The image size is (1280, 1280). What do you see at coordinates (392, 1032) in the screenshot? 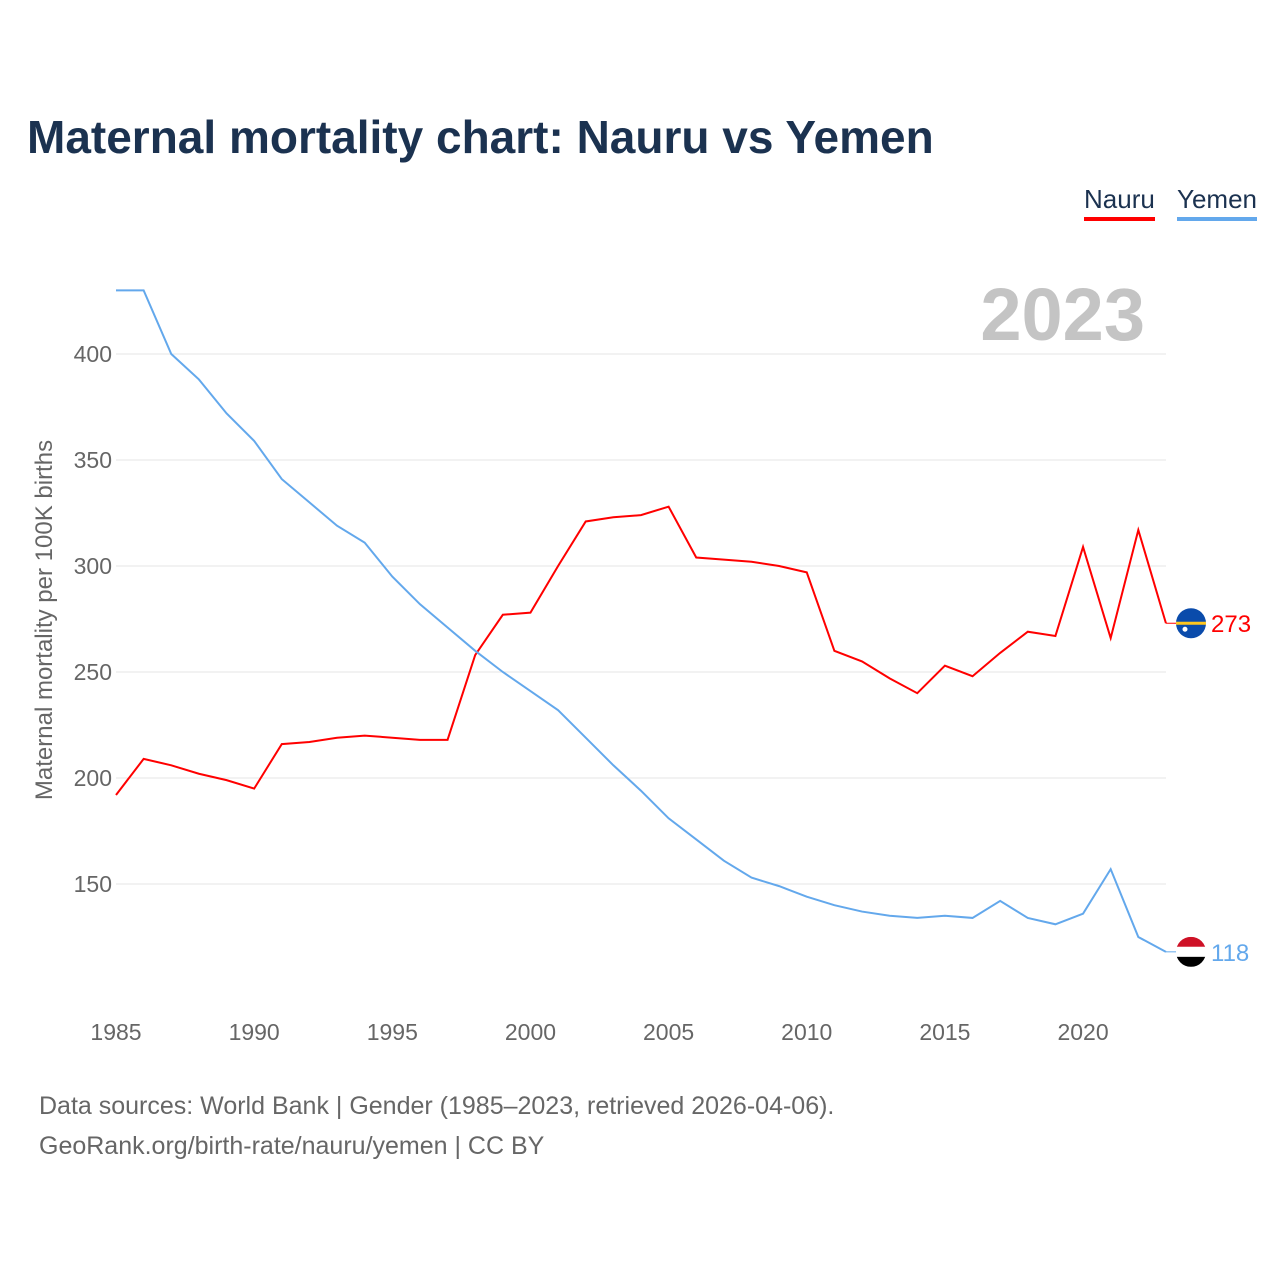
I see `x-tick-label: 1995` at bounding box center [392, 1032].